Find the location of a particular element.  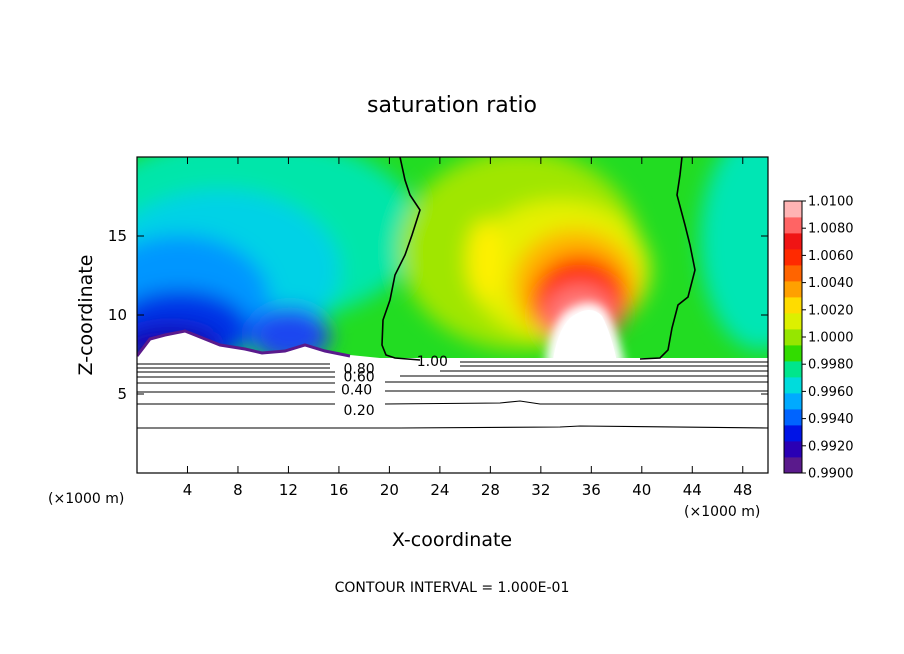

colorbar-label: 0.9960 is located at coordinates (831, 392).